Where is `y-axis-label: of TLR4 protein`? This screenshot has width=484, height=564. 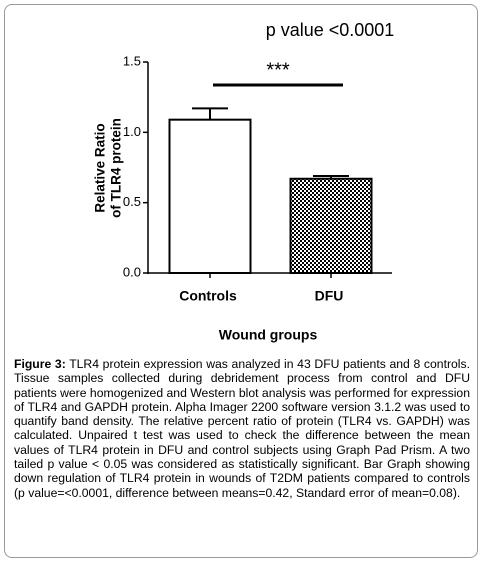 y-axis-label: of TLR4 protein is located at coordinates (116, 168).